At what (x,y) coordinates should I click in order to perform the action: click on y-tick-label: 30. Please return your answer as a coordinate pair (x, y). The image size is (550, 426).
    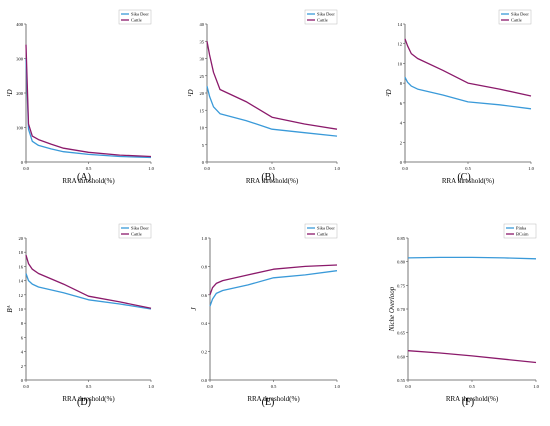
    Looking at the image, I should click on (202, 59).